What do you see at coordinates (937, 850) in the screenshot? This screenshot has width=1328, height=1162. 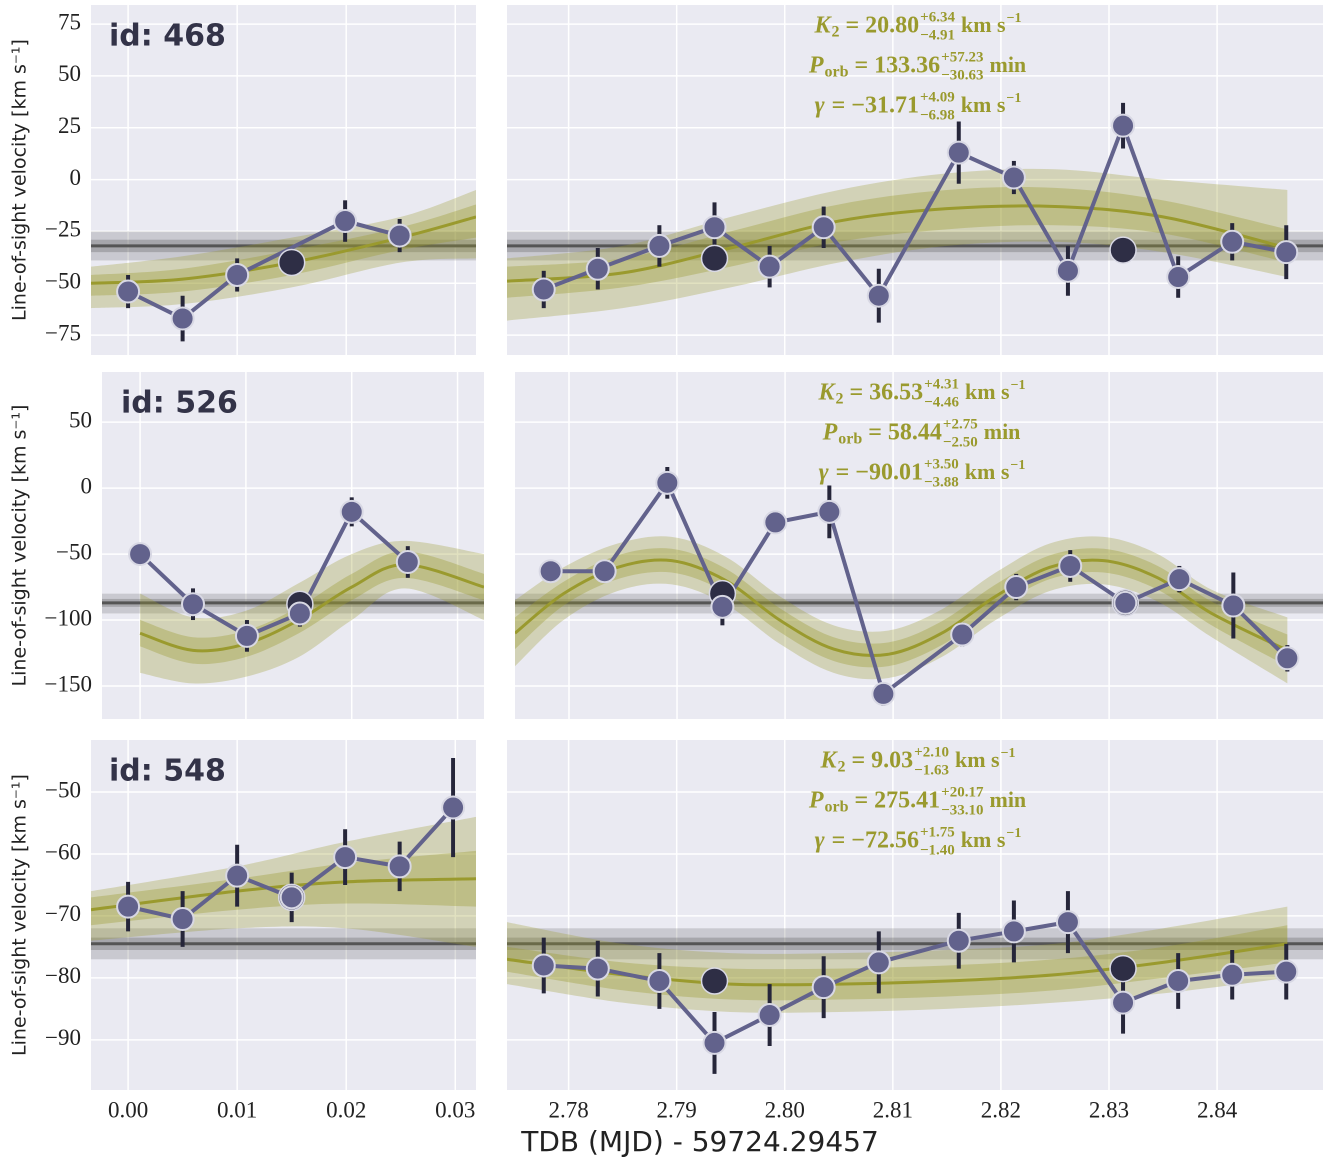 I see `annotation-minus: −1.40` at bounding box center [937, 850].